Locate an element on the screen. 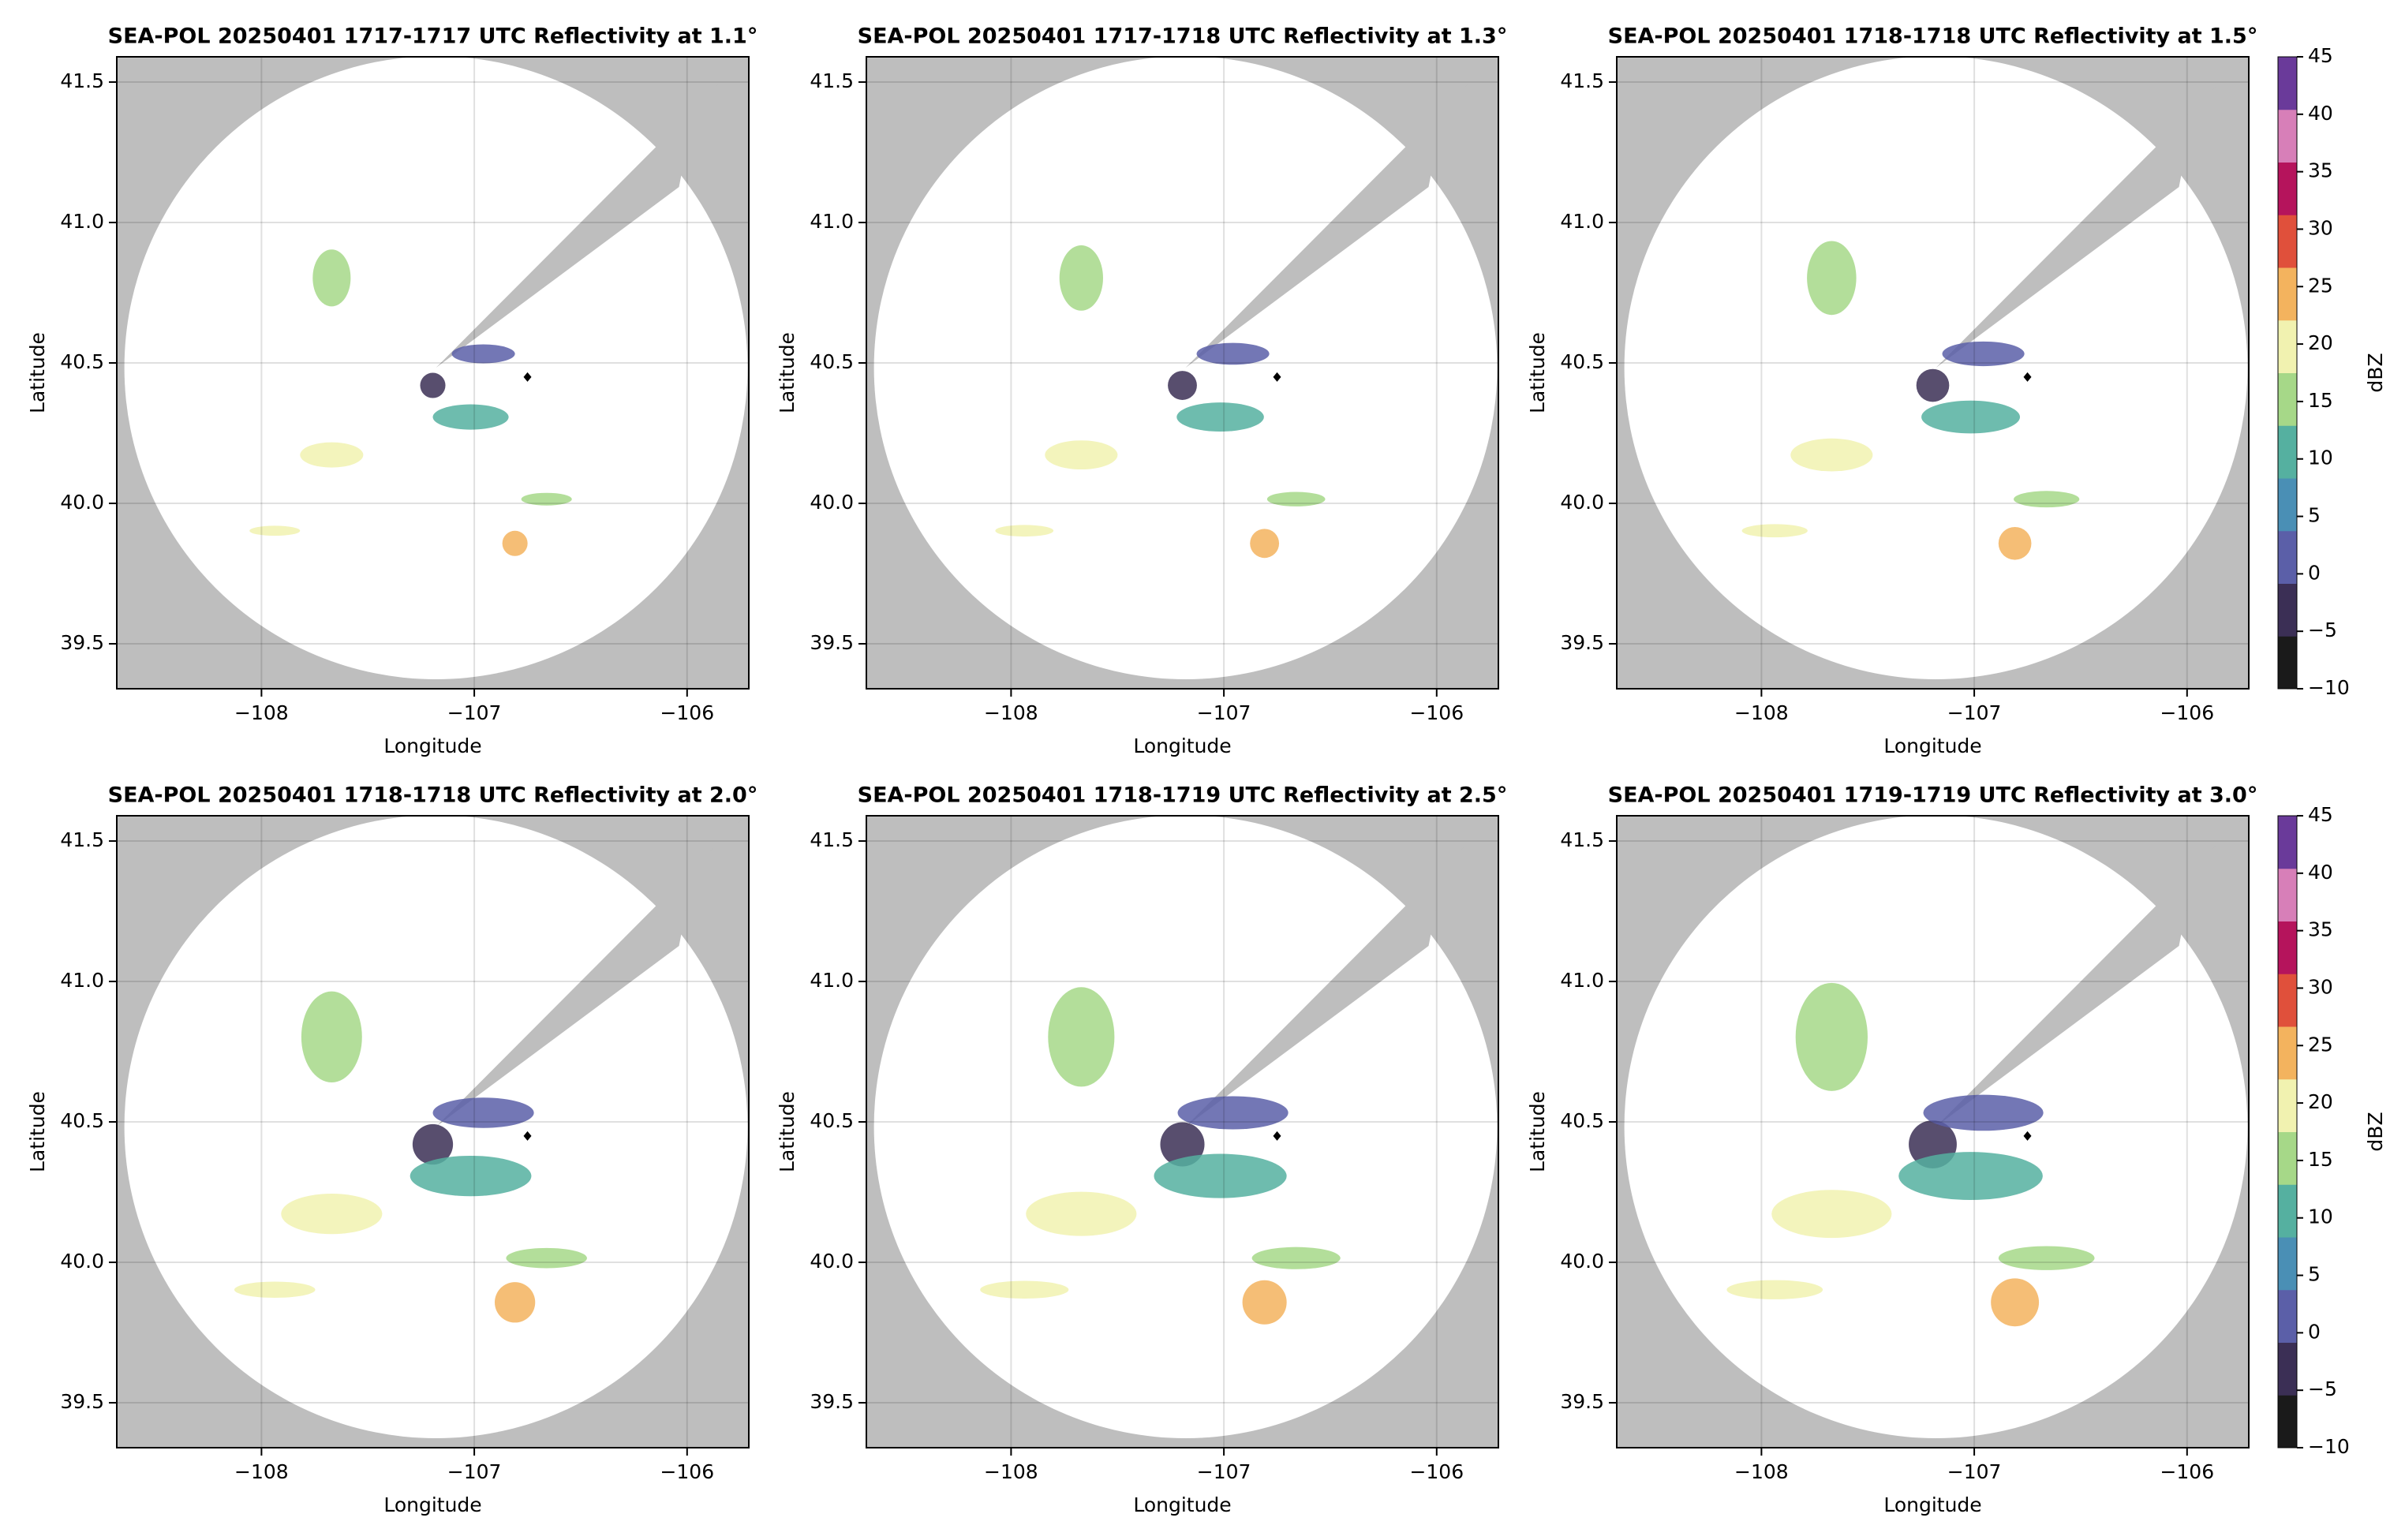  colorbar-tick-label: 0 is located at coordinates (2314, 572).